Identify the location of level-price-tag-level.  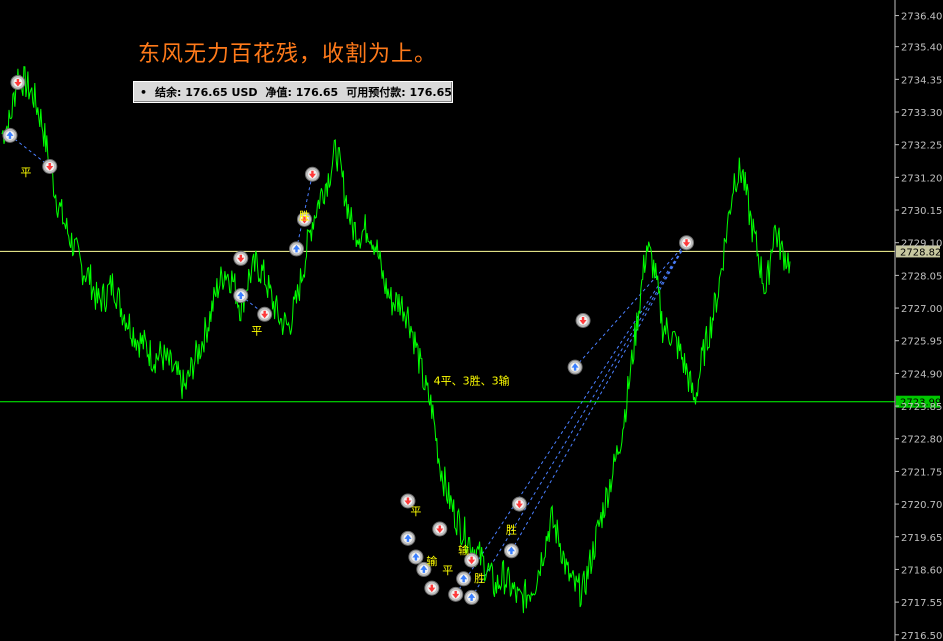
(918, 401).